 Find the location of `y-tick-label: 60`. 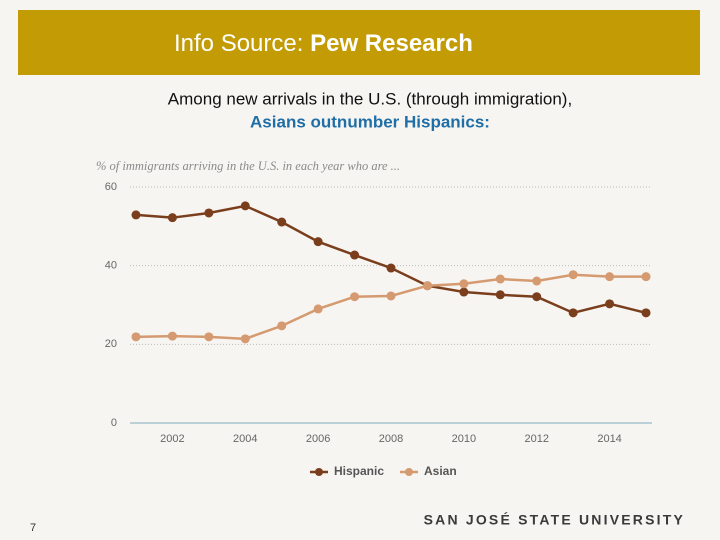

y-tick-label: 60 is located at coordinates (111, 187).